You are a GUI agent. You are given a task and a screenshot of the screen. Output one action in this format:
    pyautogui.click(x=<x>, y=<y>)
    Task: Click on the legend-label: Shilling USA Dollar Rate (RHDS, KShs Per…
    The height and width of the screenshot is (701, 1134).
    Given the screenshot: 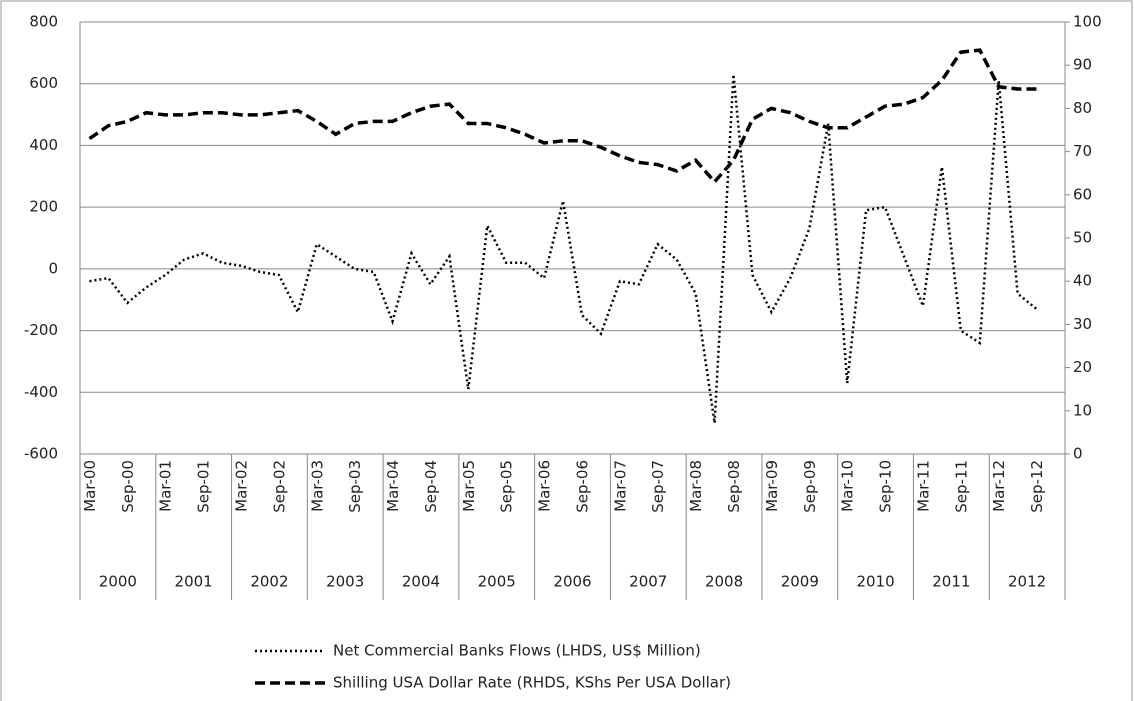 What is the action you would take?
    pyautogui.click(x=532, y=683)
    